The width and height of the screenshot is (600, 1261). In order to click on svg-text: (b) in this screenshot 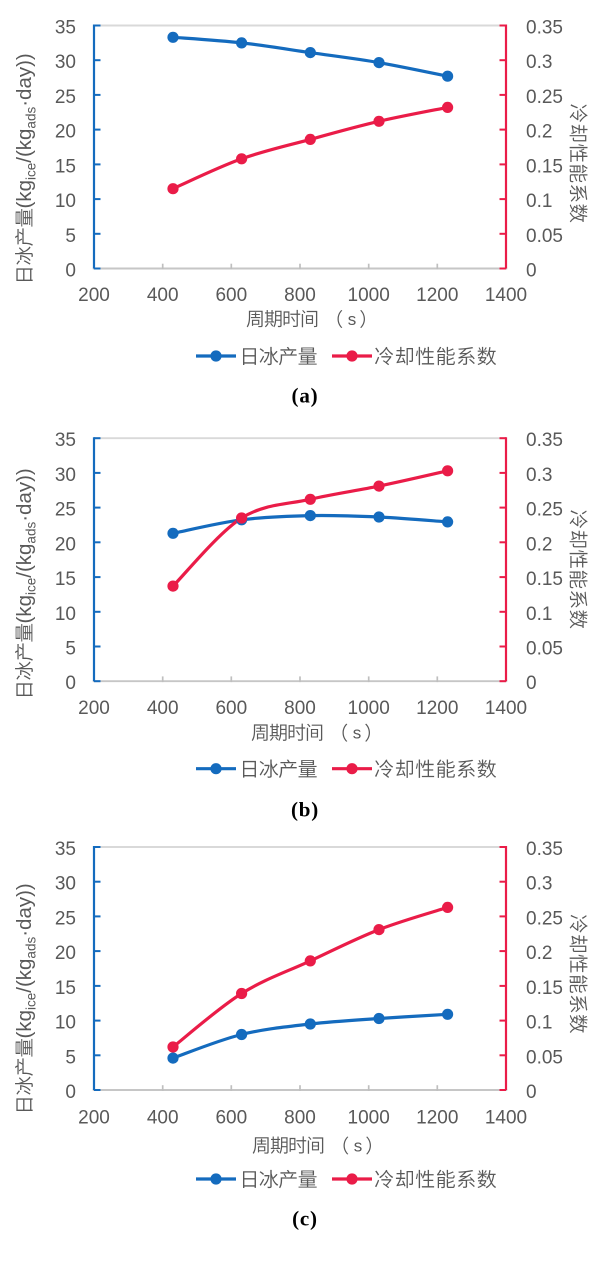, I will do `click(305, 810)`.